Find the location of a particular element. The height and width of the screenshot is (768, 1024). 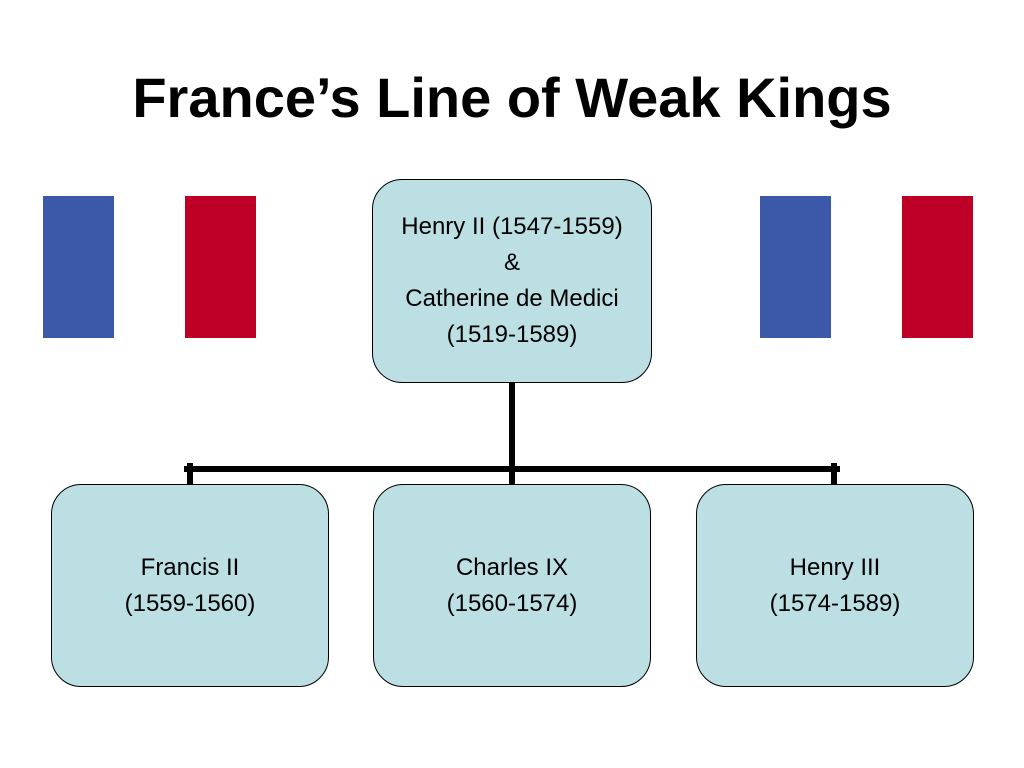

node-line: & is located at coordinates (511, 262).